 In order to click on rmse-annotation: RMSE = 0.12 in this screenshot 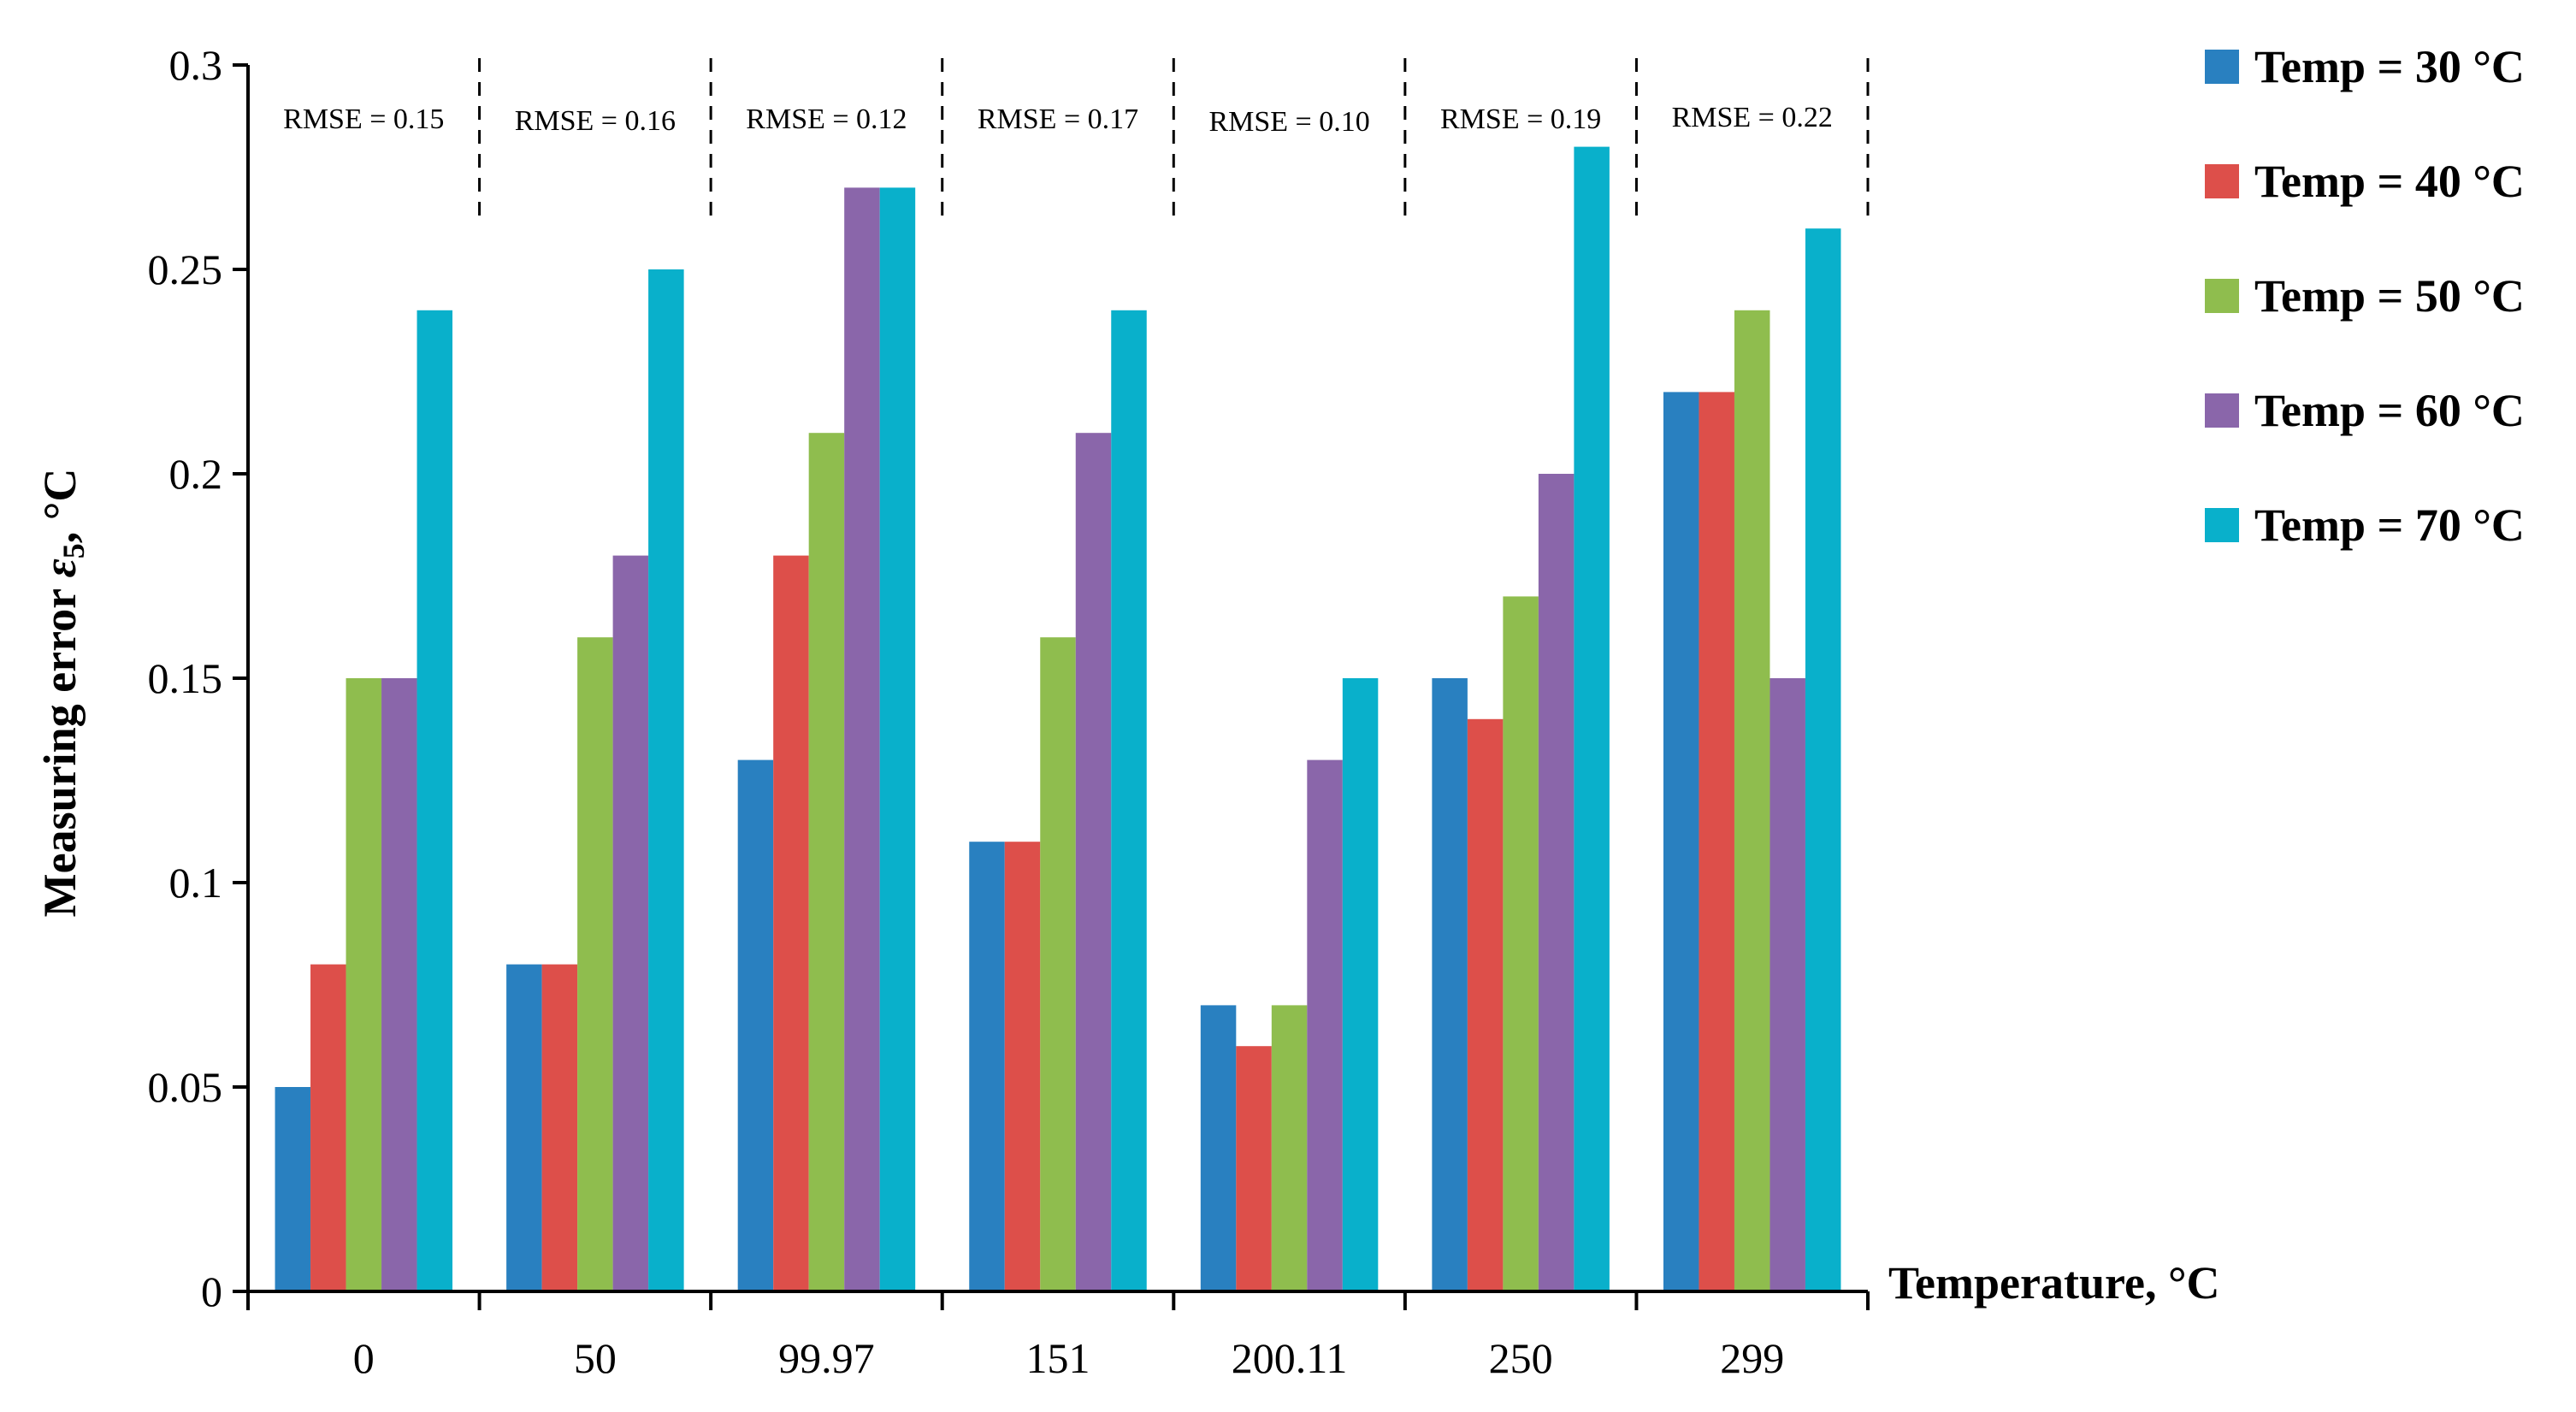, I will do `click(826, 119)`.